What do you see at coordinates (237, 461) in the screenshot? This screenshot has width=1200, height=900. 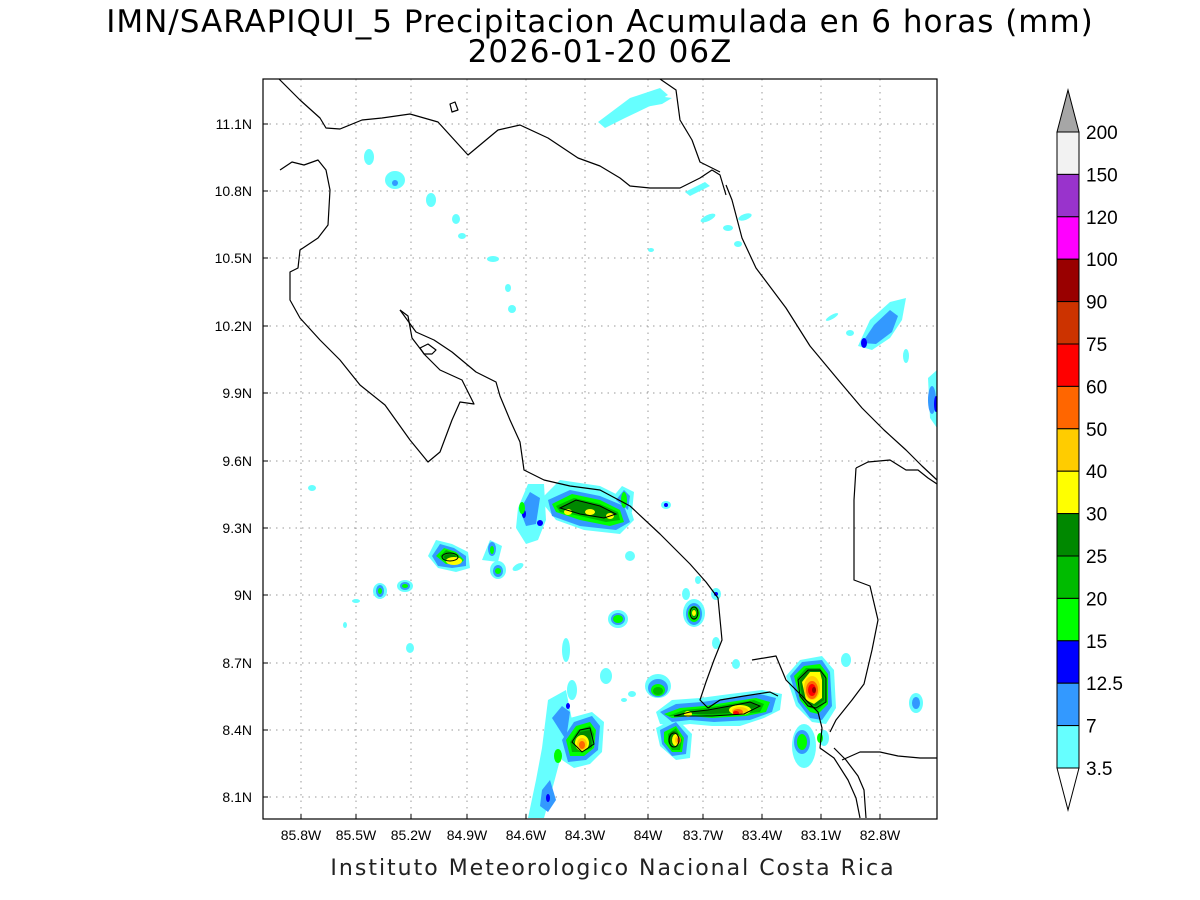 I see `lat-tick-label: 9.6N` at bounding box center [237, 461].